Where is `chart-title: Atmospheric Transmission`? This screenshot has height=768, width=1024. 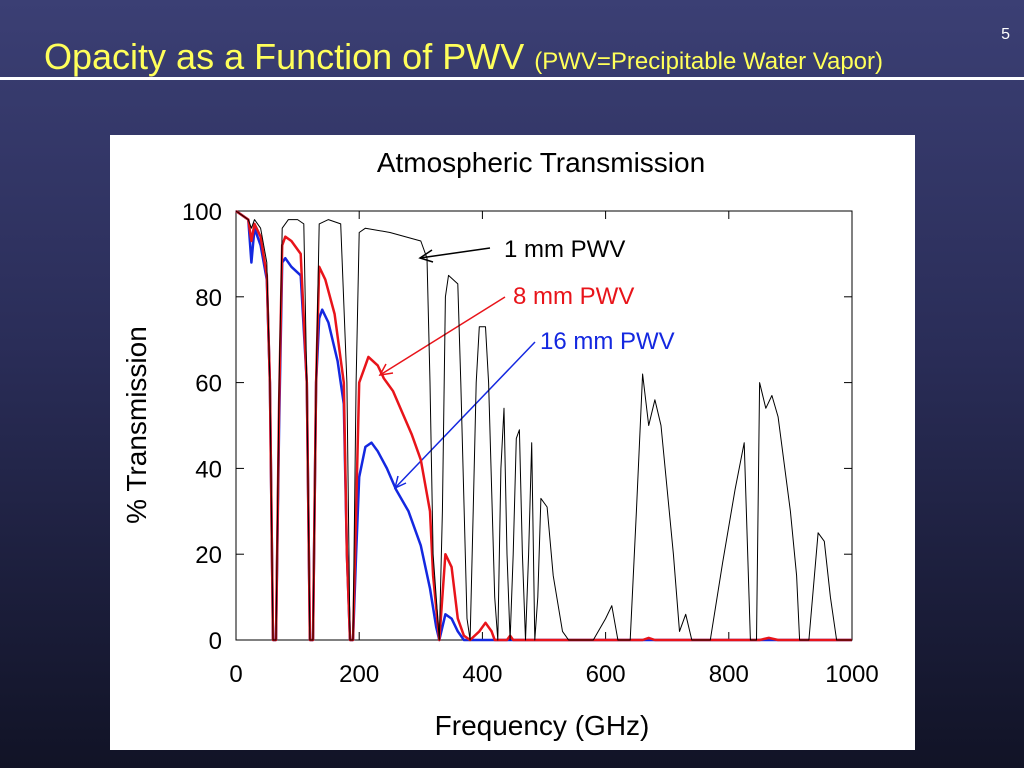 chart-title: Atmospheric Transmission is located at coordinates (541, 162).